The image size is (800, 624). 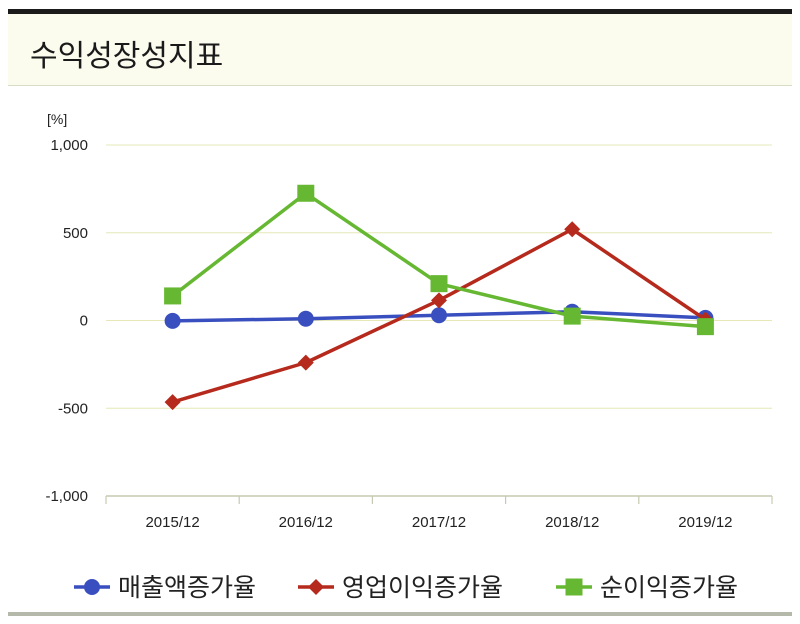 I want to click on legend-label: 매출액증가율, so click(x=187, y=587).